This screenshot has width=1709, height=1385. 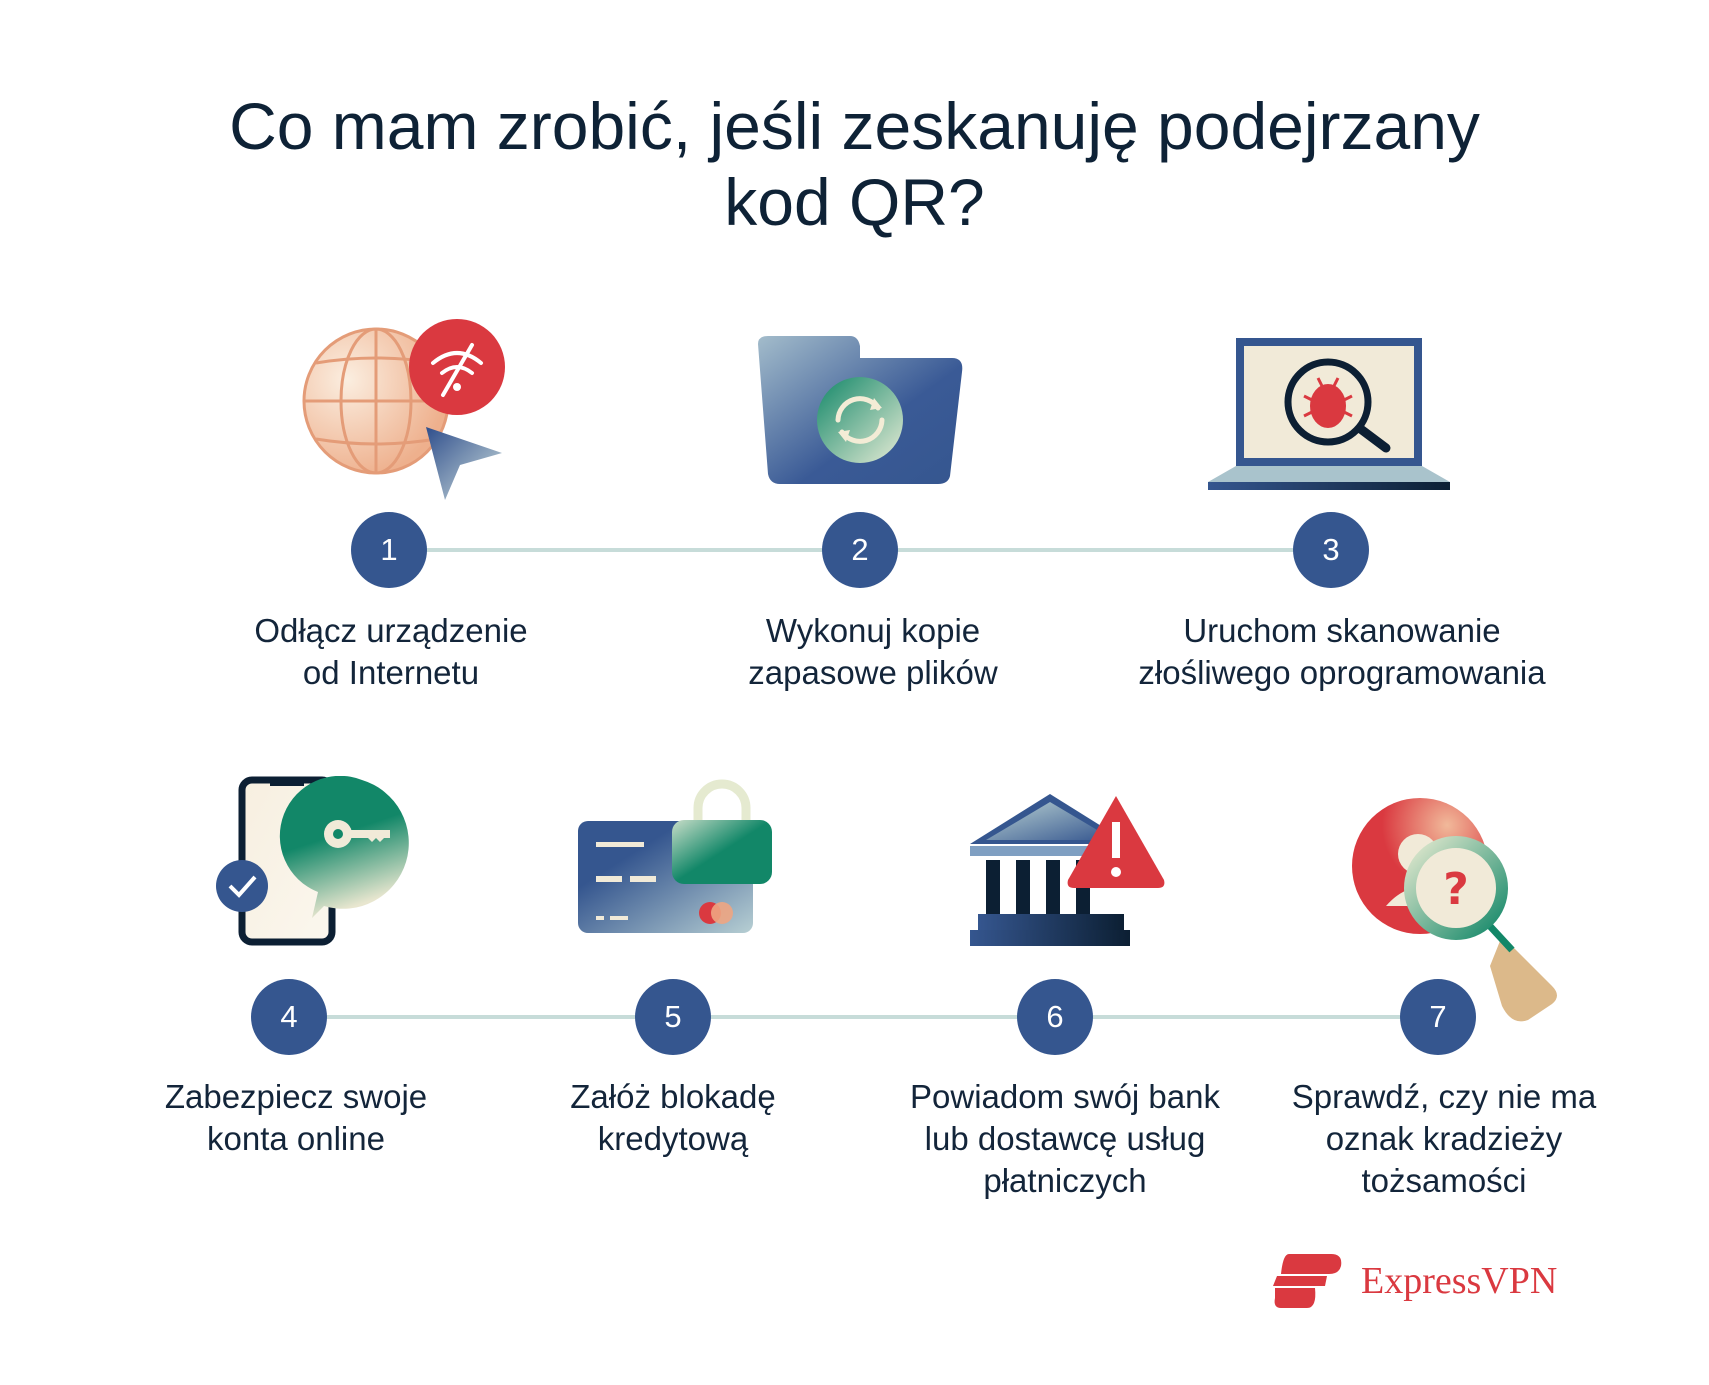 I want to click on step-number-7: 7, so click(x=1438, y=1017).